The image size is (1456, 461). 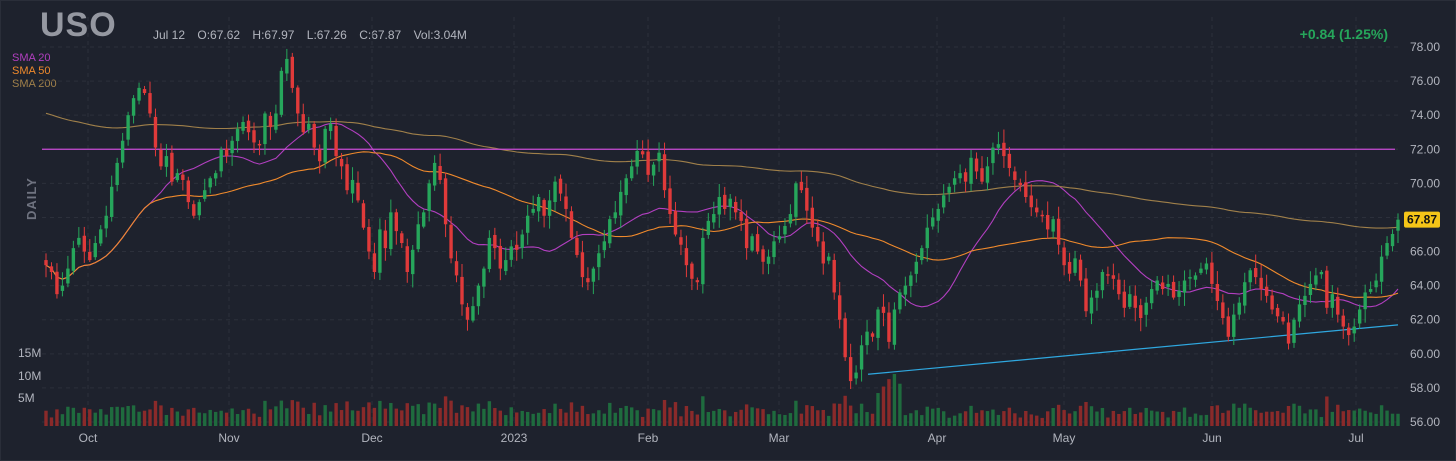 I want to click on y-tick-label: 76.00, so click(x=1425, y=81).